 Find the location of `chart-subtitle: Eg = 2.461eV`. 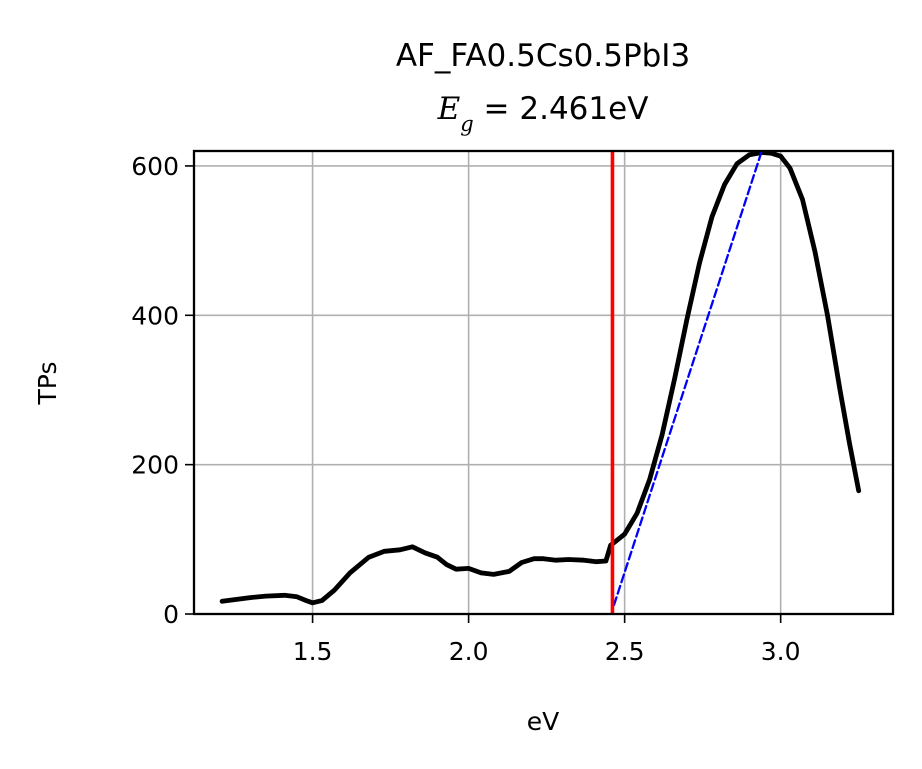

chart-subtitle: Eg = 2.461eV is located at coordinates (543, 113).